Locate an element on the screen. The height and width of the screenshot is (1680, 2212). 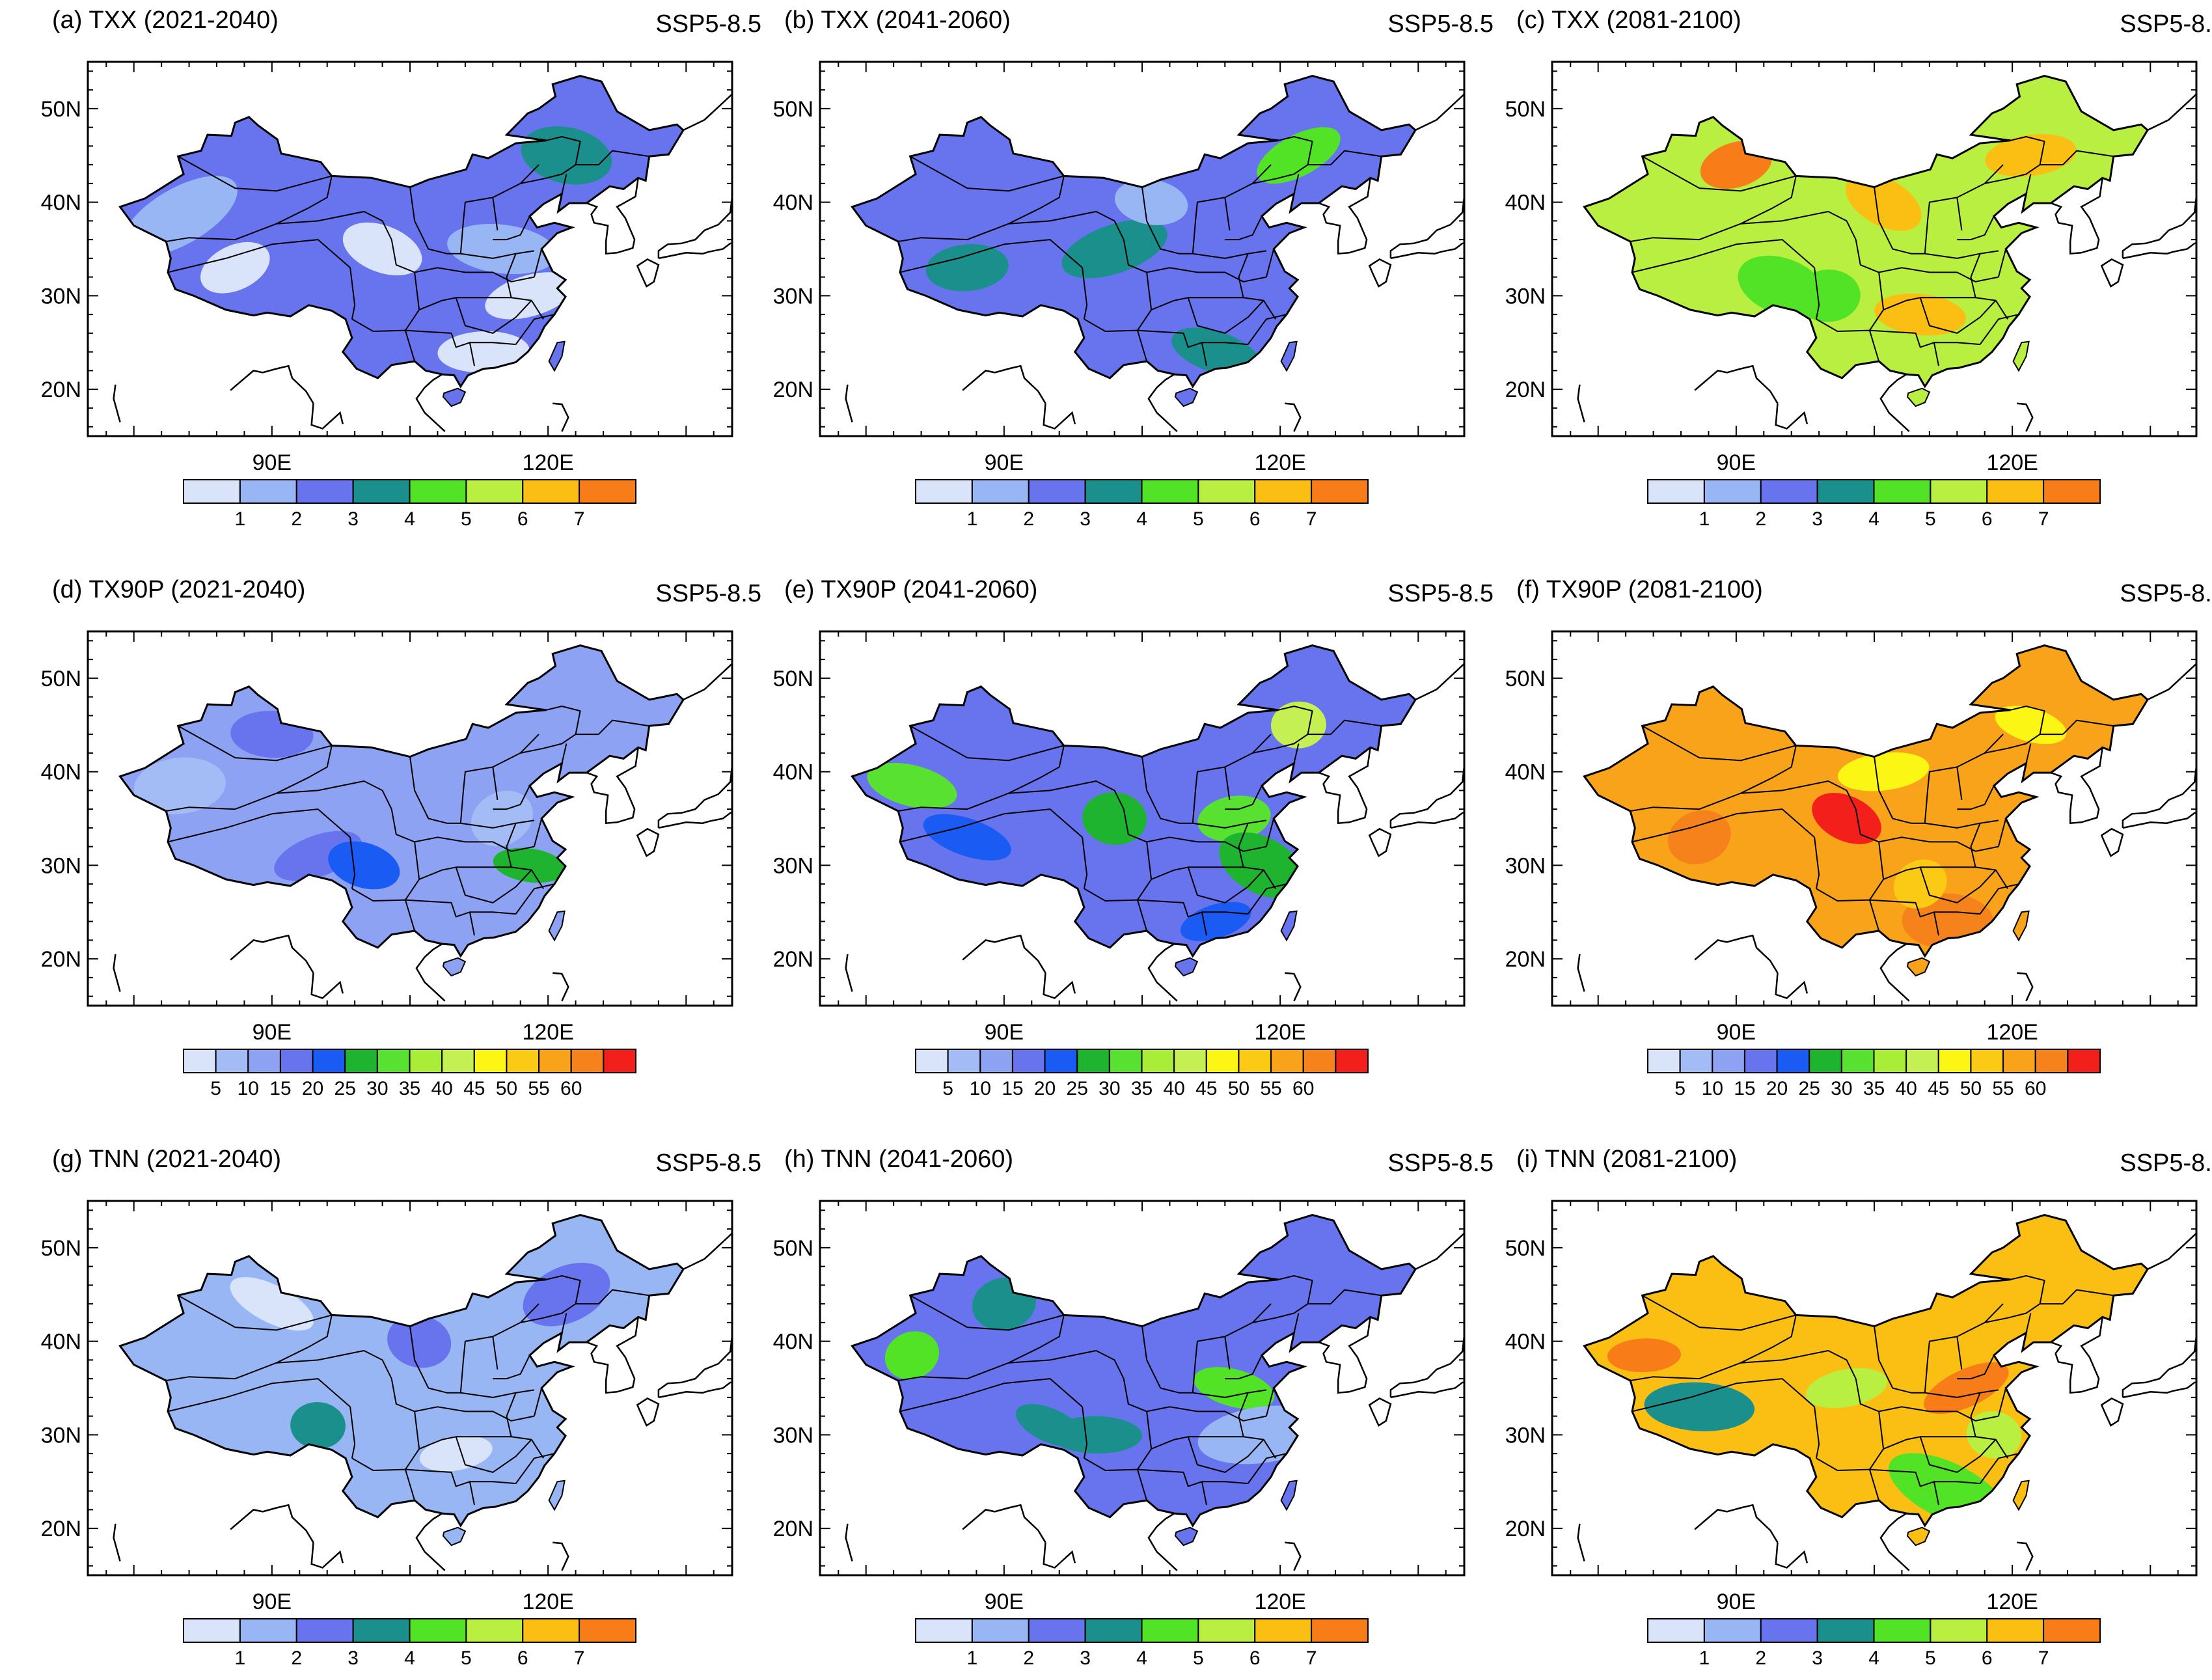
colorbar-label: 50 is located at coordinates (1238, 1089).